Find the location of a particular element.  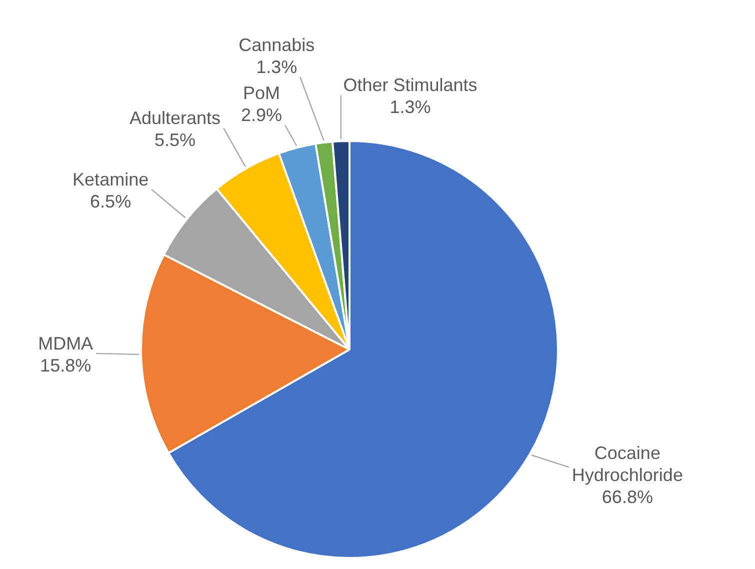

slice-label: MDMA is located at coordinates (66, 343).